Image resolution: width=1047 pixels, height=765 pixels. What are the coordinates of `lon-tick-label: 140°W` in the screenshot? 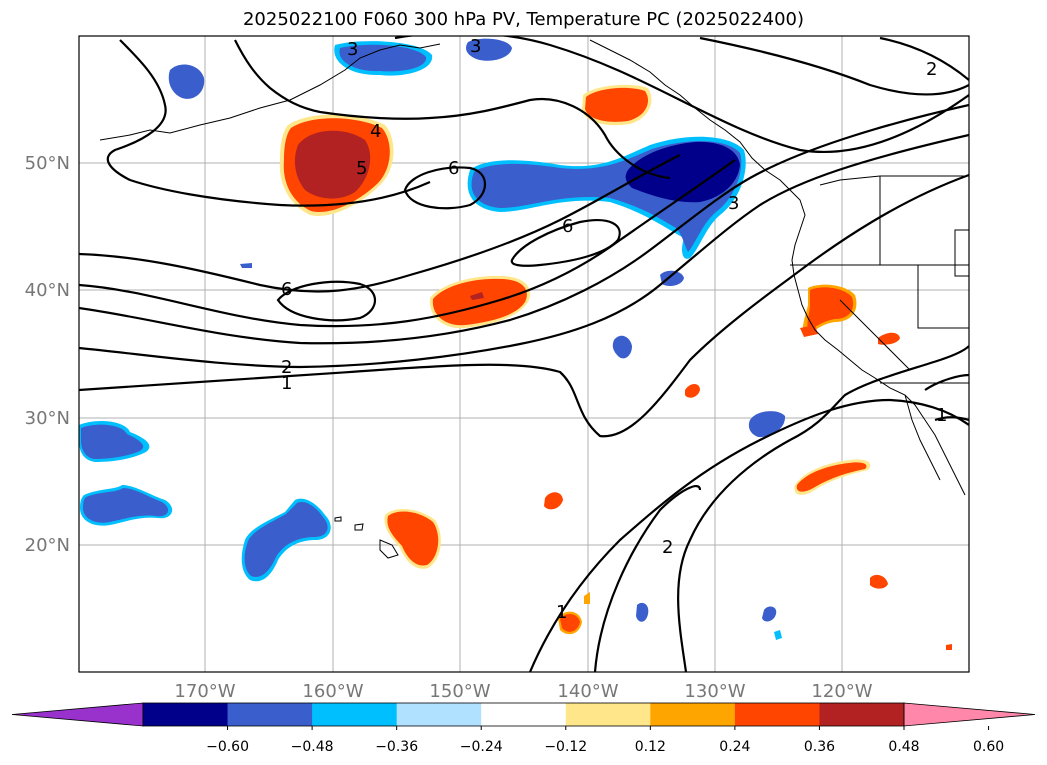 It's located at (587, 691).